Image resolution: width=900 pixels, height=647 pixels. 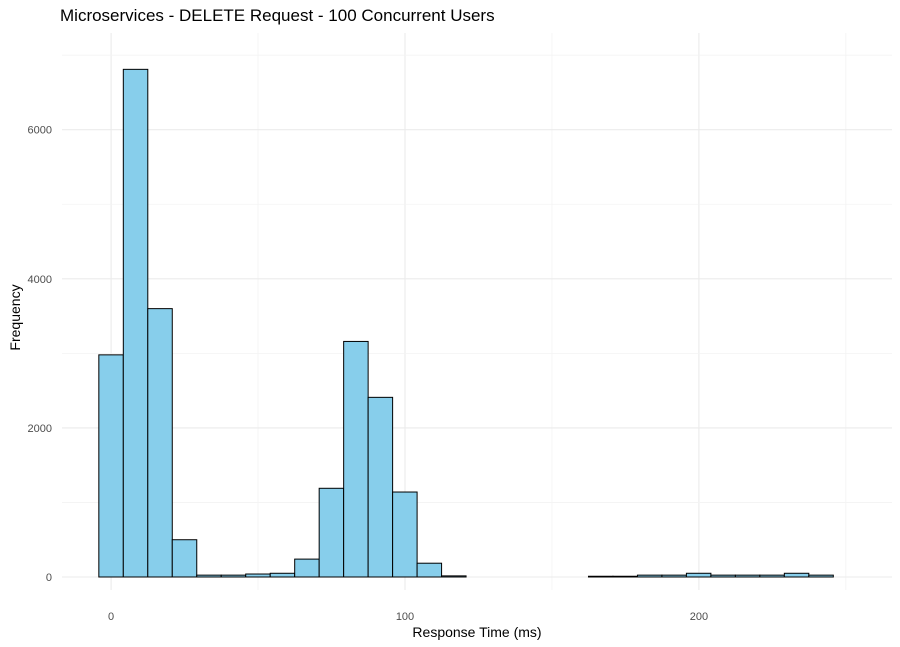 I want to click on y-tick-label: 2000, so click(x=40, y=429).